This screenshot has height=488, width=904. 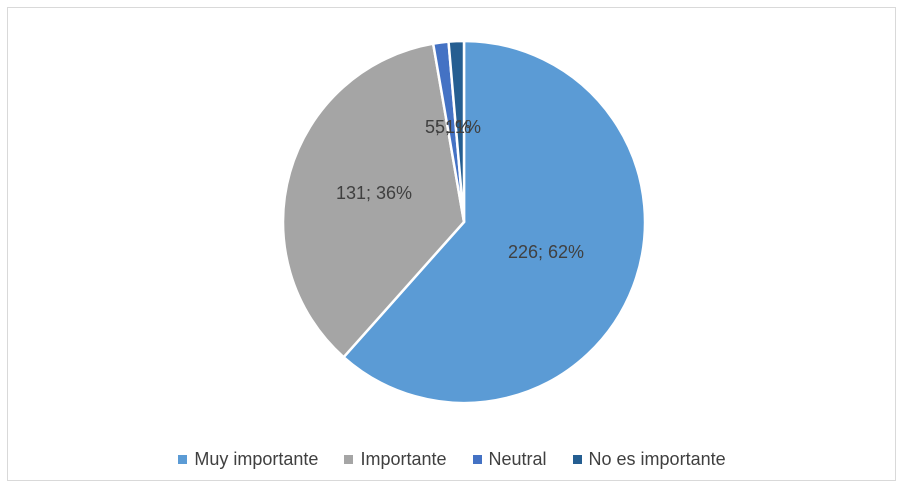 What do you see at coordinates (403, 458) in the screenshot?
I see `legend-label: Importante` at bounding box center [403, 458].